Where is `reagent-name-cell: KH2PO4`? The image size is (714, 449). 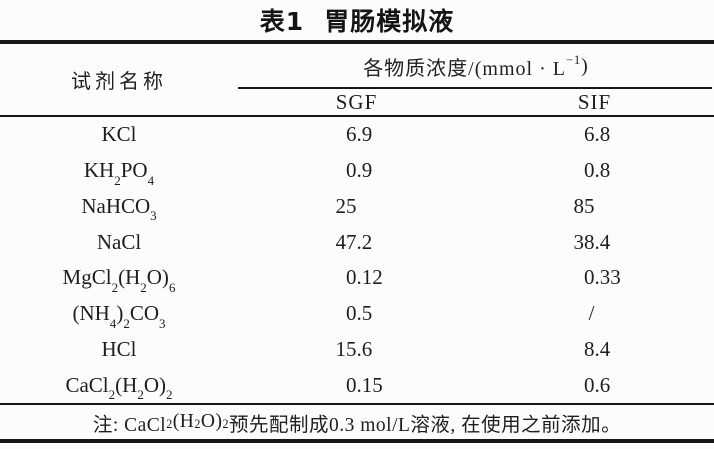
reagent-name-cell: KH2PO4 is located at coordinates (119, 173).